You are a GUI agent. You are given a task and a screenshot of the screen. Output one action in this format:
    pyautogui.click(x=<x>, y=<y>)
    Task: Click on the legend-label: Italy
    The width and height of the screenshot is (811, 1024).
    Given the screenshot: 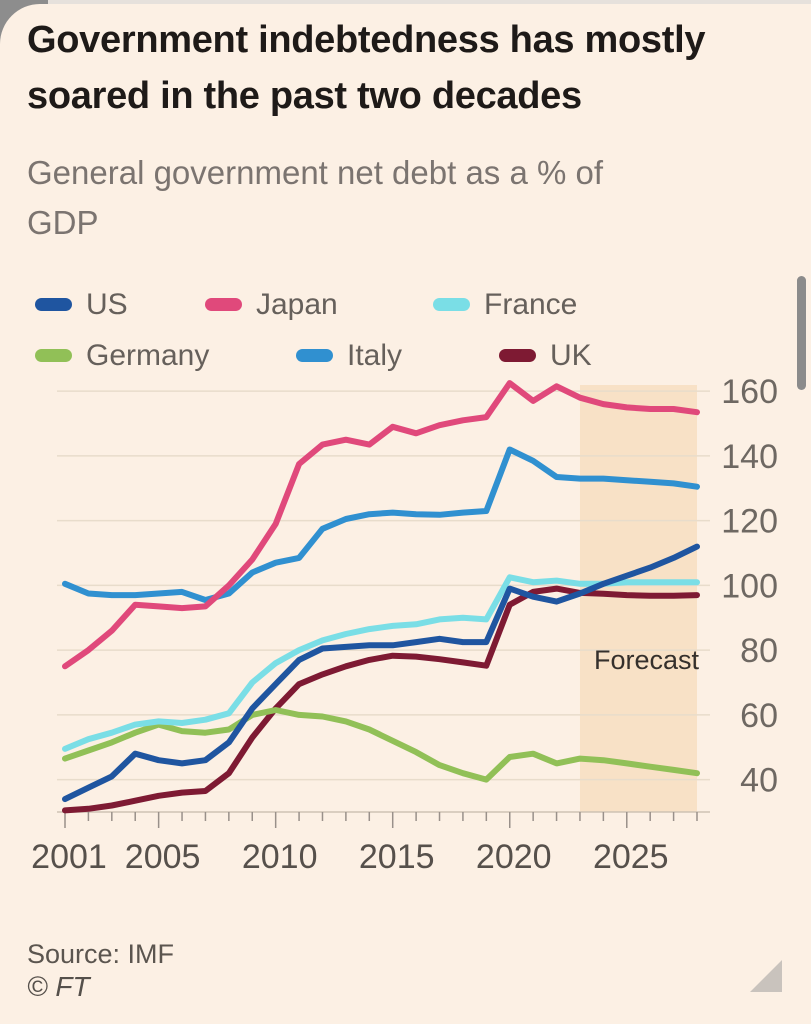 What is the action you would take?
    pyautogui.click(x=375, y=355)
    